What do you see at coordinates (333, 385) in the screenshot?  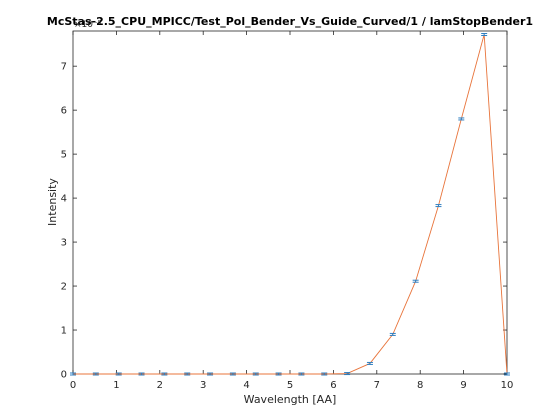 I see `x-tick-label: 6` at bounding box center [333, 385].